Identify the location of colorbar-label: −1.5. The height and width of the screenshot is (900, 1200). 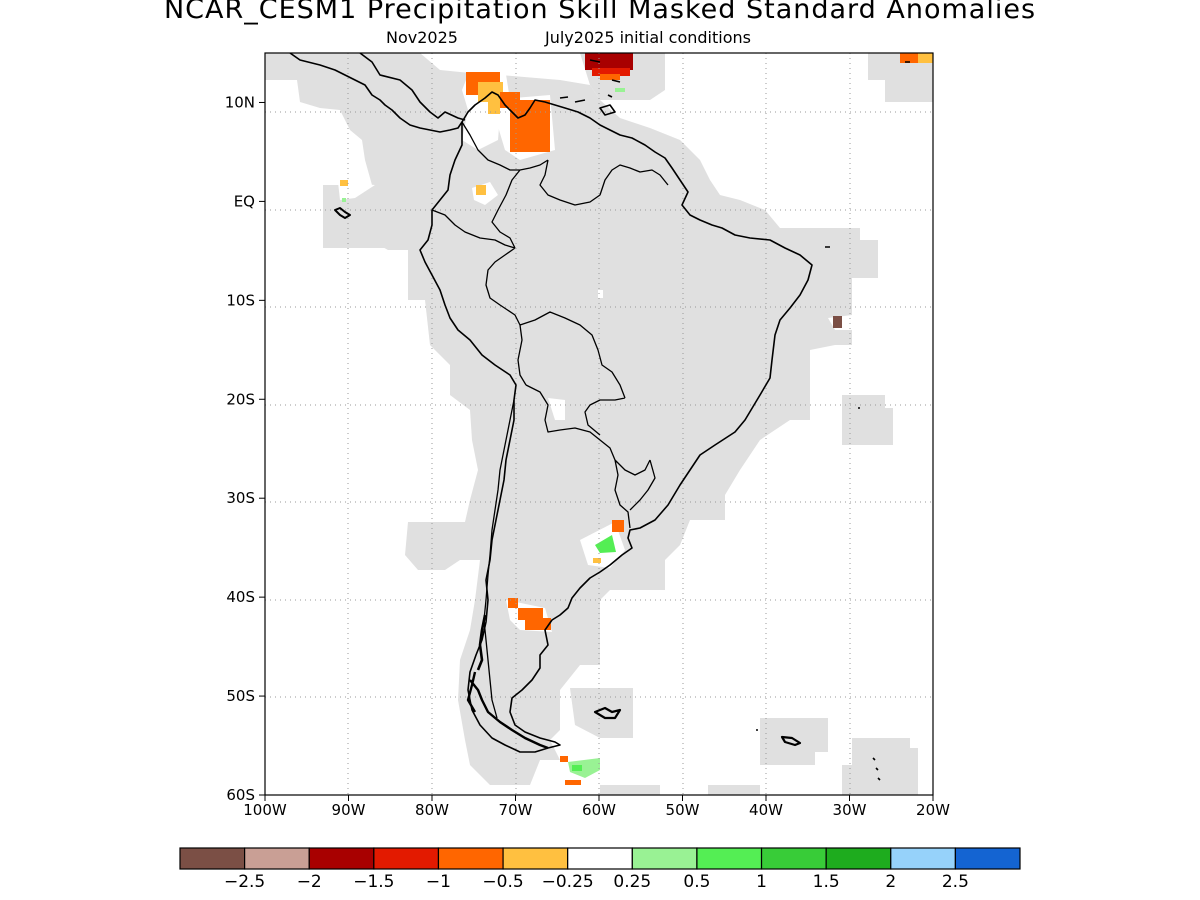
(373, 882).